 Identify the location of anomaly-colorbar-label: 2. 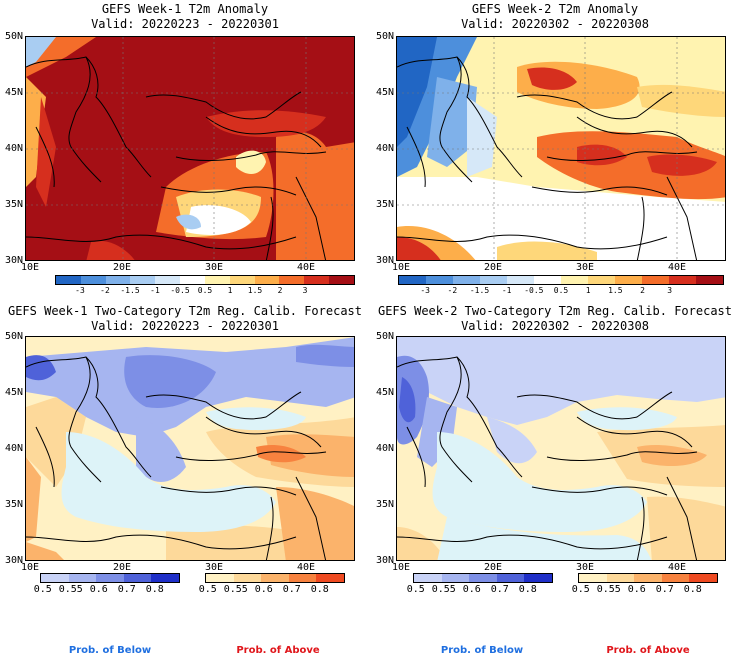
(280, 290).